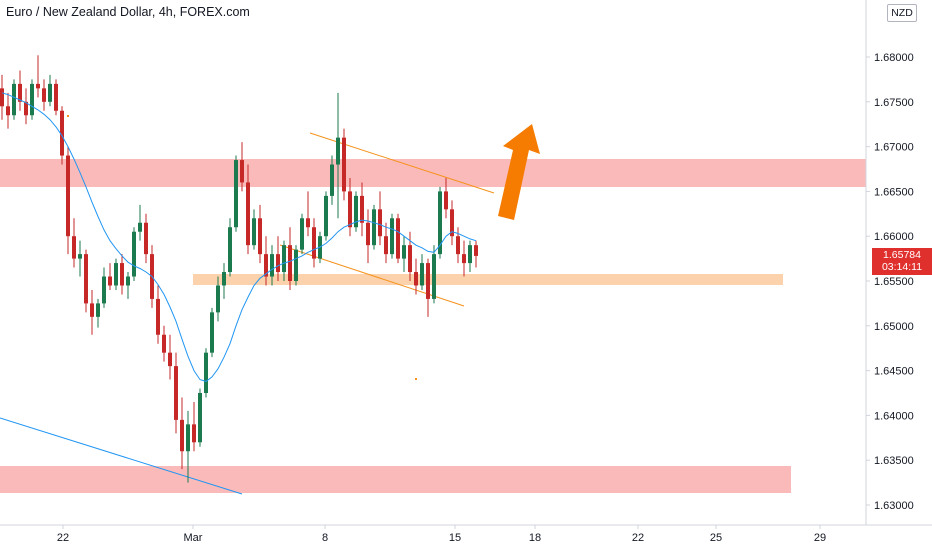 This screenshot has width=932, height=550. What do you see at coordinates (894, 237) in the screenshot?
I see `price-tick-label: 1.66000` at bounding box center [894, 237].